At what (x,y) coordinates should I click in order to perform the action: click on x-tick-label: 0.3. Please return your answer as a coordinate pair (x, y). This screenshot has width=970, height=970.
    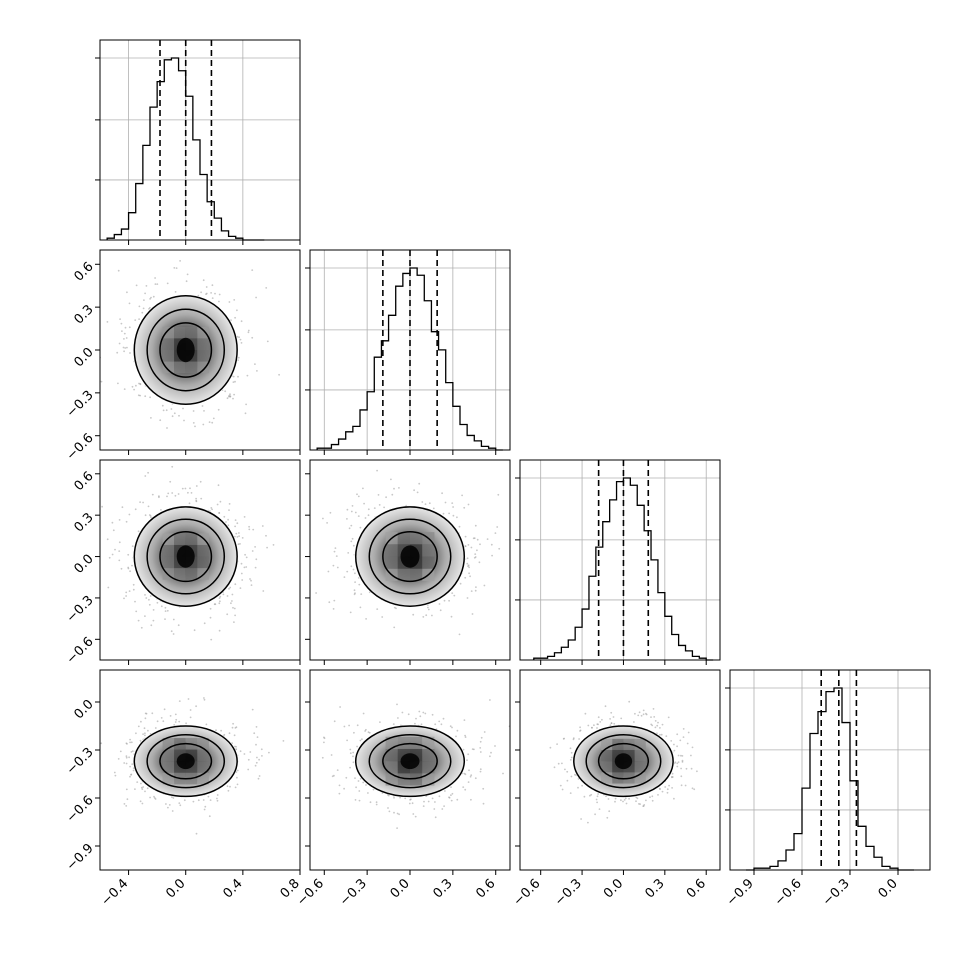
    Looking at the image, I should click on (442, 888).